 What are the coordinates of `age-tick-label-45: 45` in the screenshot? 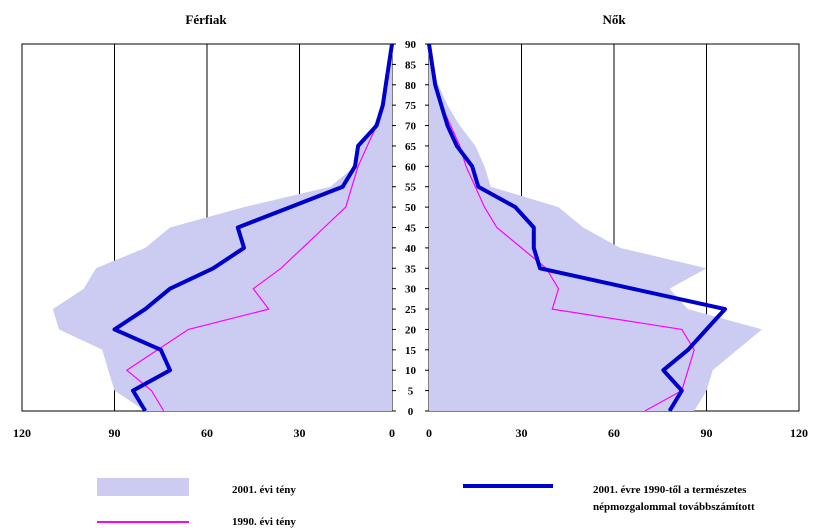 It's located at (411, 229).